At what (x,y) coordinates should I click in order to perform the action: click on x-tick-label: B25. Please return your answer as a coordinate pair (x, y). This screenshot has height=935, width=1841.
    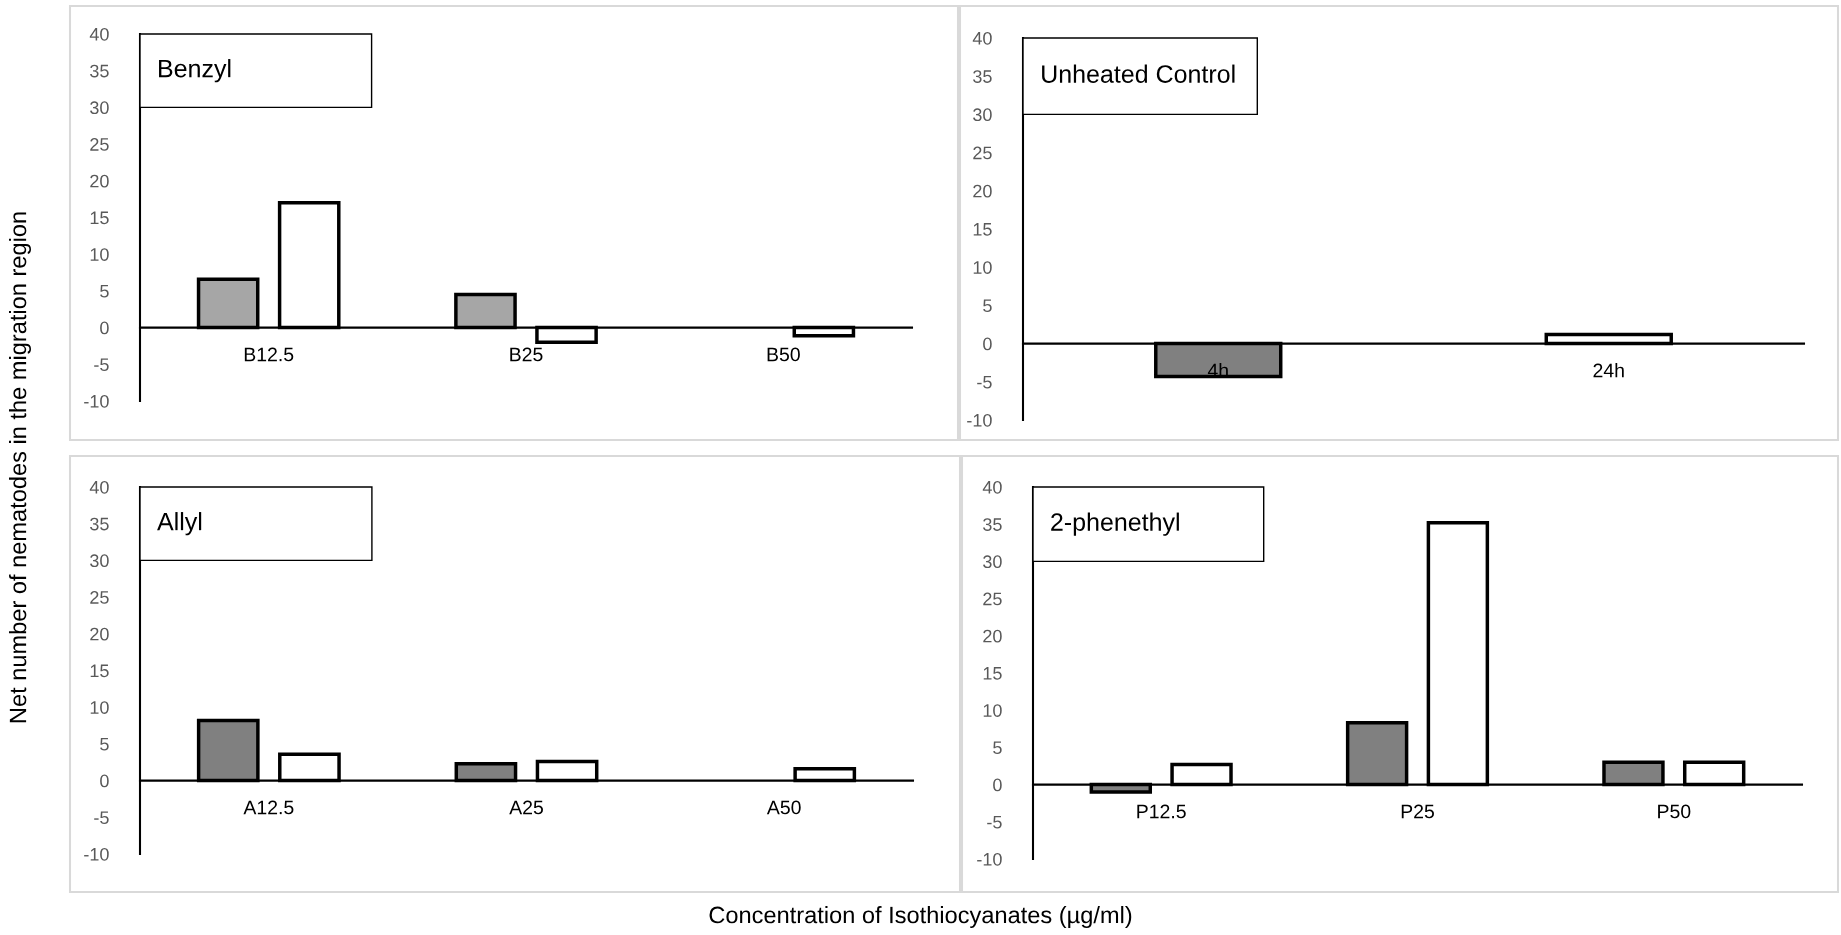
    Looking at the image, I should click on (526, 354).